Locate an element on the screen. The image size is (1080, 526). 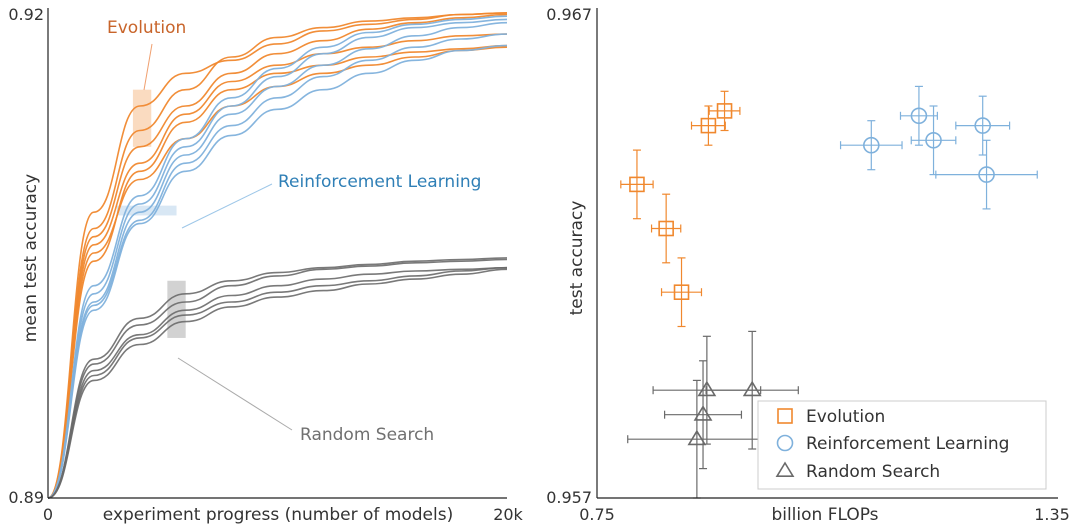
legend-circle-icon is located at coordinates (785, 443).